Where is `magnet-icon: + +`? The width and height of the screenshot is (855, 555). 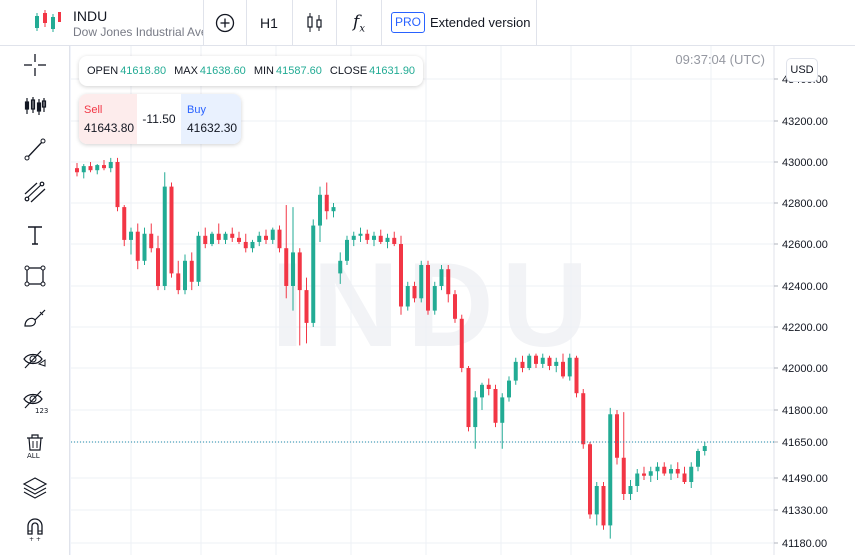
magnet-icon: + + is located at coordinates (35, 530).